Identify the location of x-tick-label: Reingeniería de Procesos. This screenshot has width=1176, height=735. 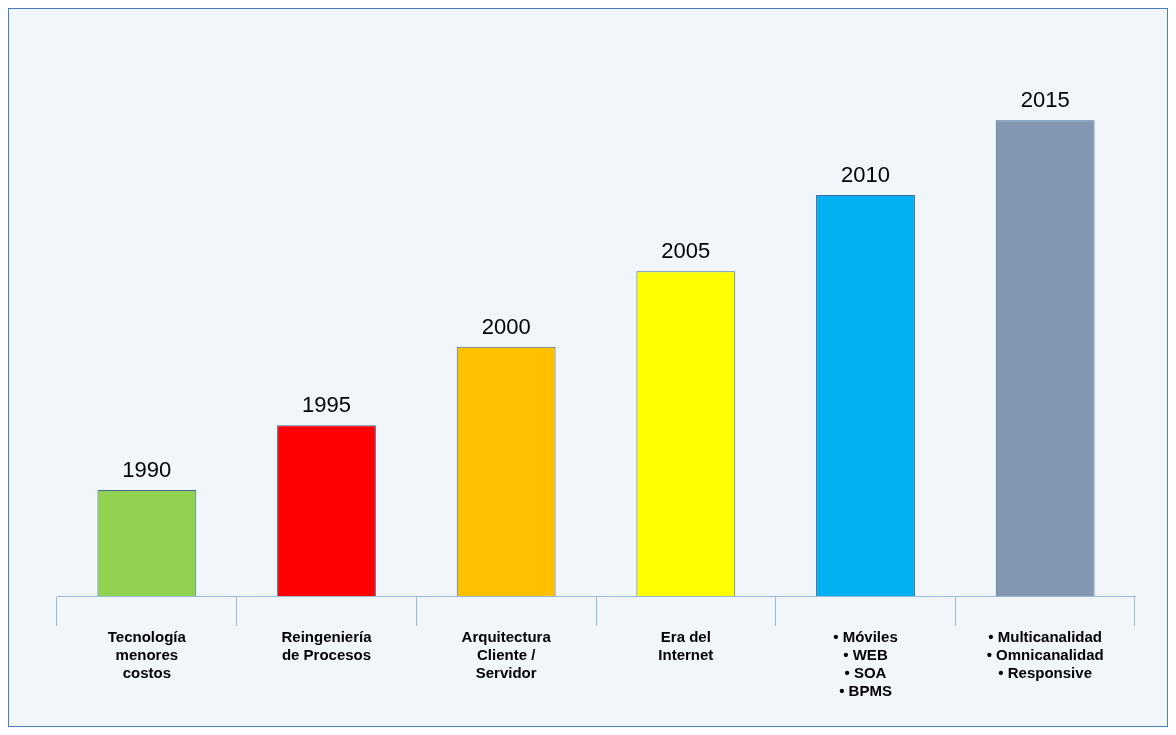
(327, 646).